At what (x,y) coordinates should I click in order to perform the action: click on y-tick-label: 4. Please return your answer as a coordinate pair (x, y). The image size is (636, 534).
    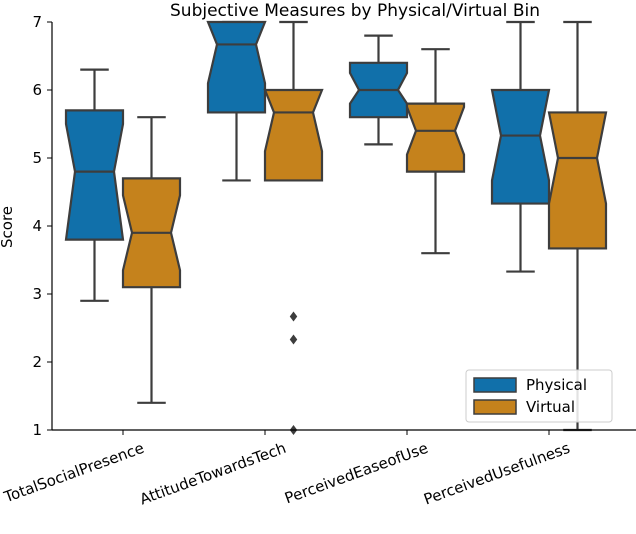
    Looking at the image, I should click on (37, 226).